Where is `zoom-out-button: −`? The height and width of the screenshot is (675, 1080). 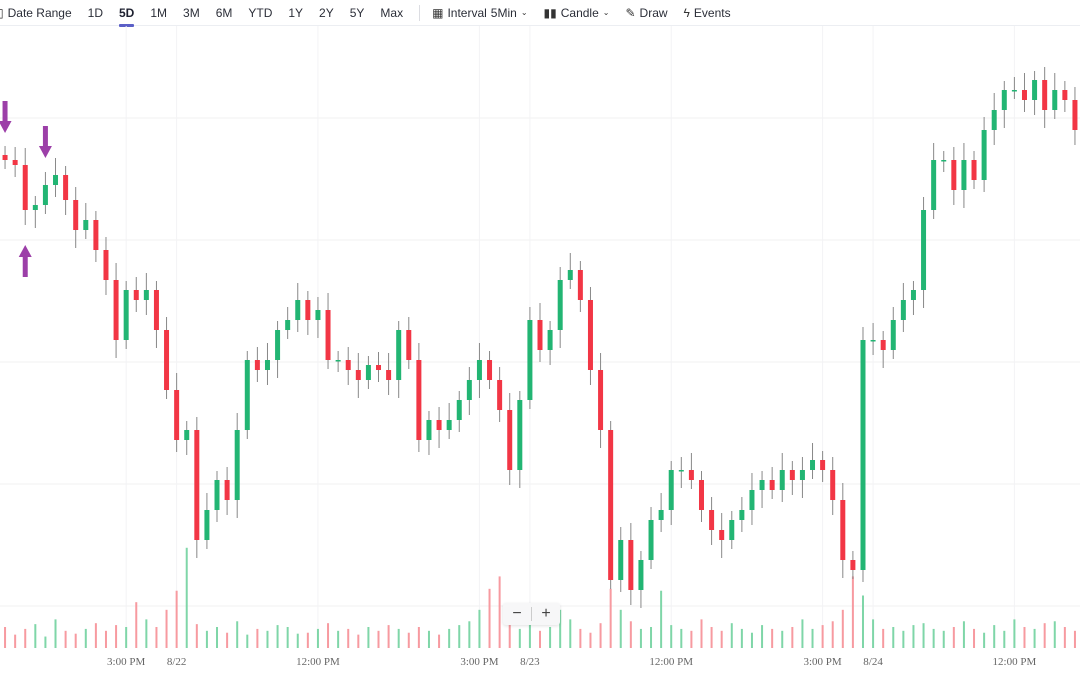 zoom-out-button: − is located at coordinates (517, 613).